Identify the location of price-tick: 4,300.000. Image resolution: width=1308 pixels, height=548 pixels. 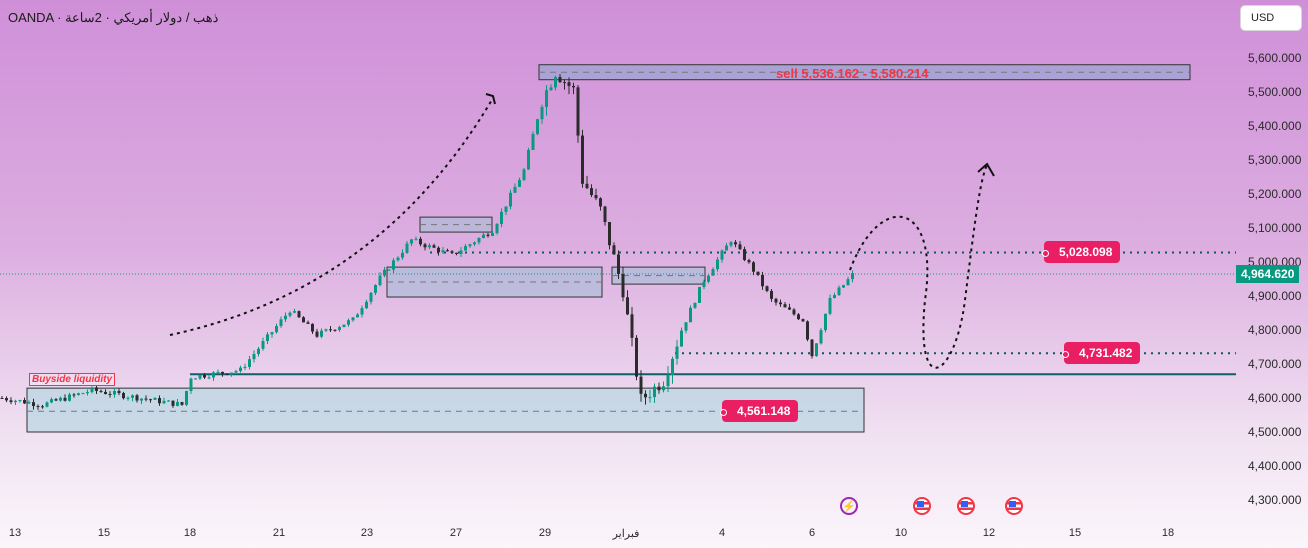
(1275, 500).